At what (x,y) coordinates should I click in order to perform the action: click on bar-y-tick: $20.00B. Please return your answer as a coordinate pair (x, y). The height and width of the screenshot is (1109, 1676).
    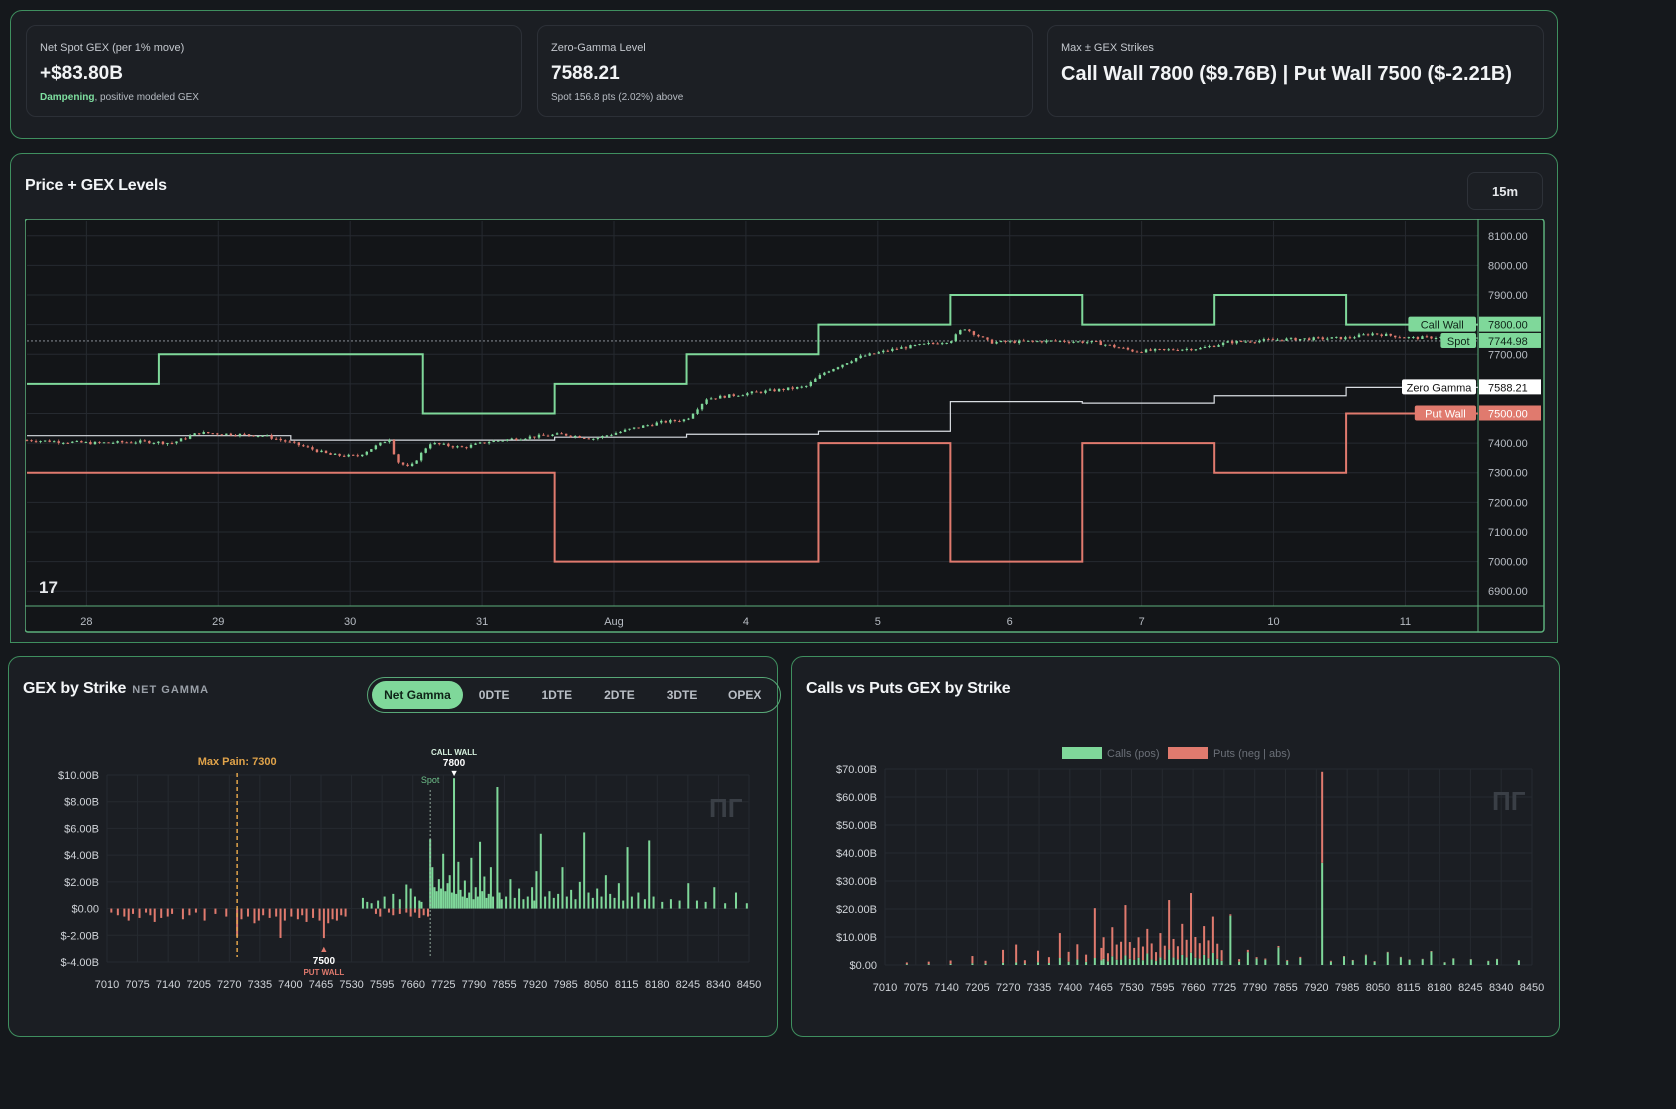
    Looking at the image, I should click on (856, 910).